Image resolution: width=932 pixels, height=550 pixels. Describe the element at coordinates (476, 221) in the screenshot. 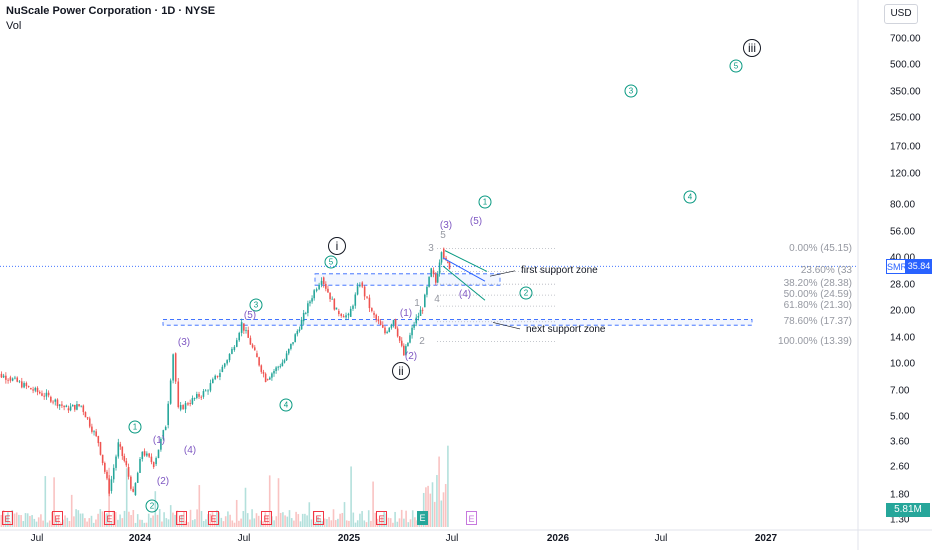

I see `elliott-wave-label: (5)` at that location.